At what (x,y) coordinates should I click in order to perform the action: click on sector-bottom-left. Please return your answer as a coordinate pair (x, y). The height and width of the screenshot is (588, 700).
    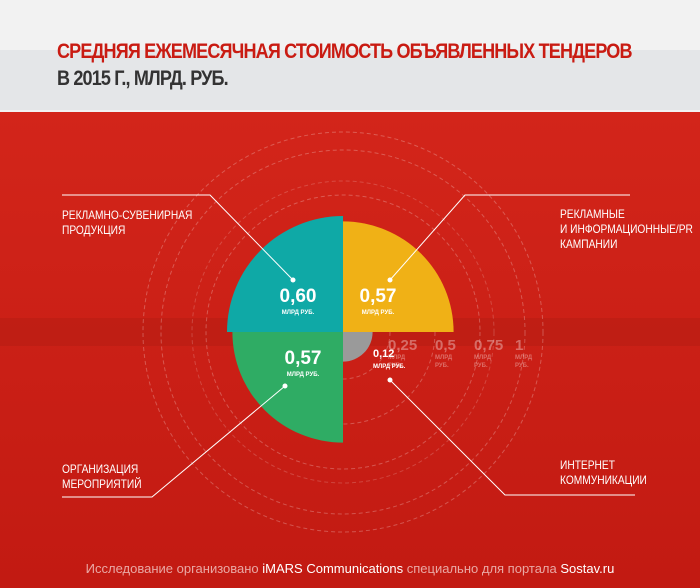
    Looking at the image, I should click on (287, 387).